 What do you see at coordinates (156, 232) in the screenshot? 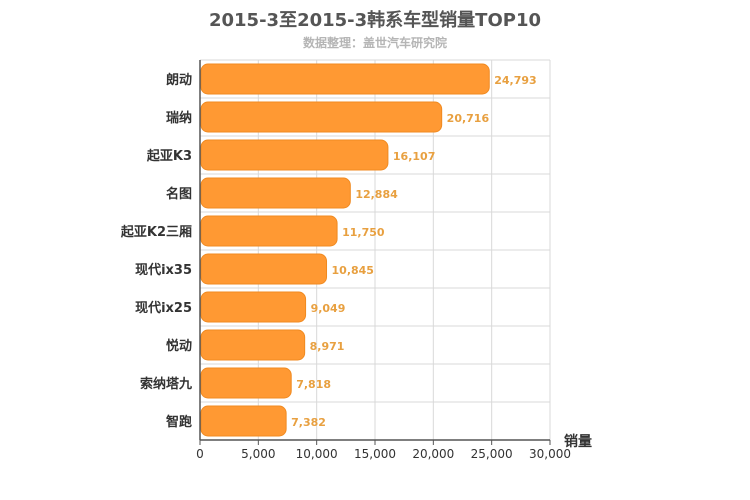
I see `category-label: 起亚K2三厢` at bounding box center [156, 232].